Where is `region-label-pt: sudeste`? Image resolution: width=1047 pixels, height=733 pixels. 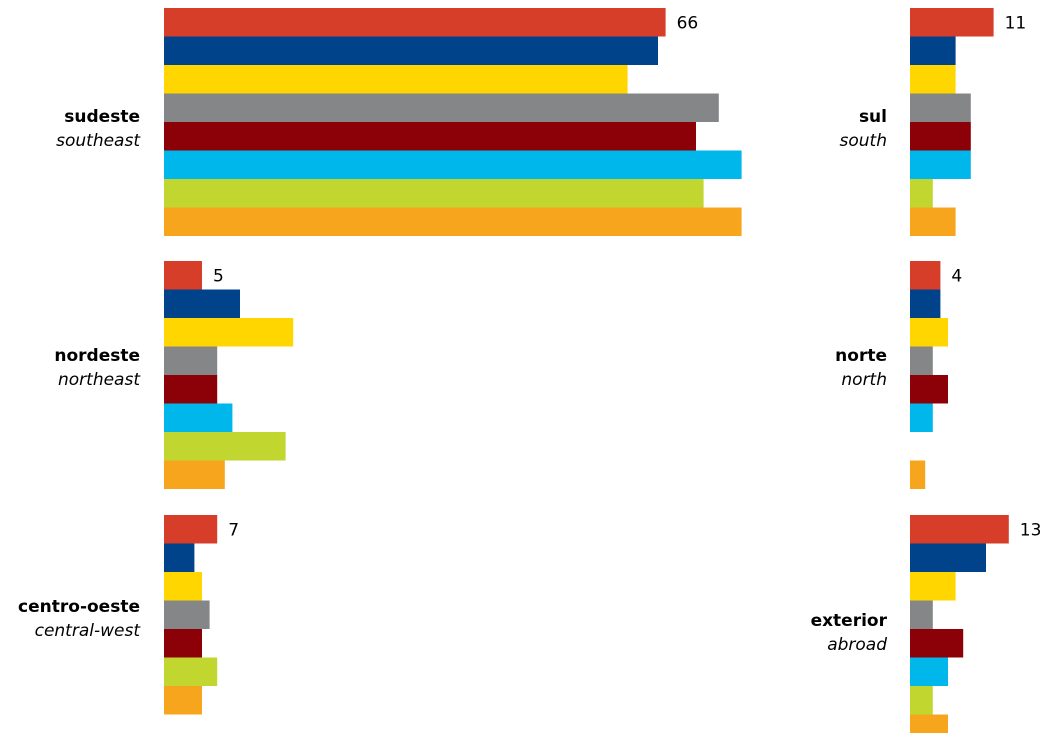 region-label-pt: sudeste is located at coordinates (102, 117).